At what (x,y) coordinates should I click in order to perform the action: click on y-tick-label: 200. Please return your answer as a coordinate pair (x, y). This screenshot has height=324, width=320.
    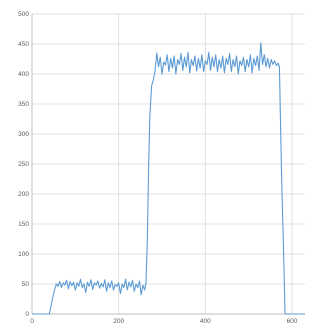
    Looking at the image, I should click on (23, 194).